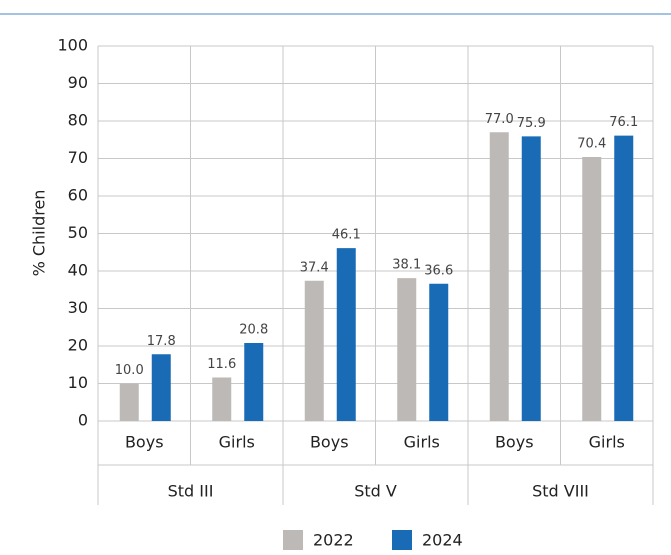  I want to click on value-label: 20.8, so click(253, 330).